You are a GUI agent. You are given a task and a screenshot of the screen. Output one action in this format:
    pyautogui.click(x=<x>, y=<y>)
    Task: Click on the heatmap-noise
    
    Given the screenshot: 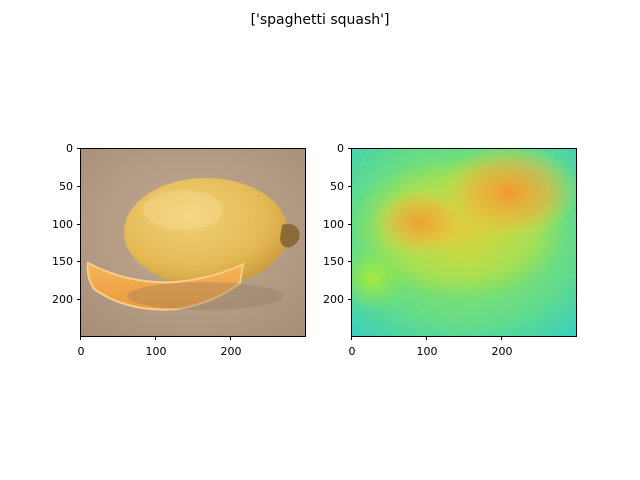 What is the action you would take?
    pyautogui.click(x=463, y=242)
    